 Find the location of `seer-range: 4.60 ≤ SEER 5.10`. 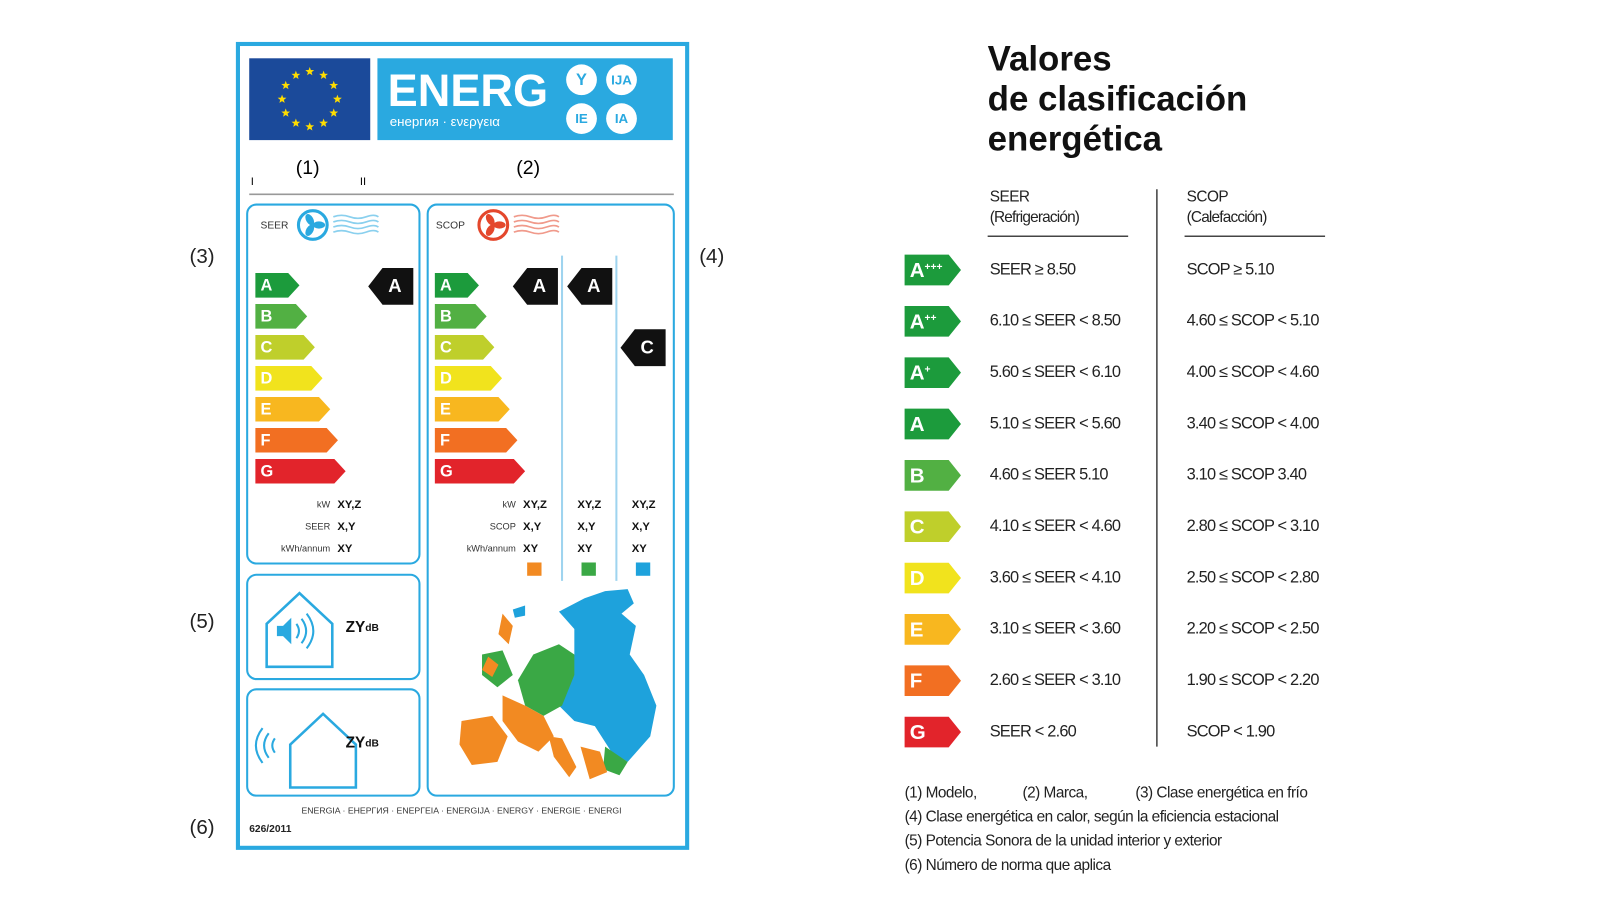

seer-range: 4.60 ≤ SEER 5.10 is located at coordinates (1049, 475).